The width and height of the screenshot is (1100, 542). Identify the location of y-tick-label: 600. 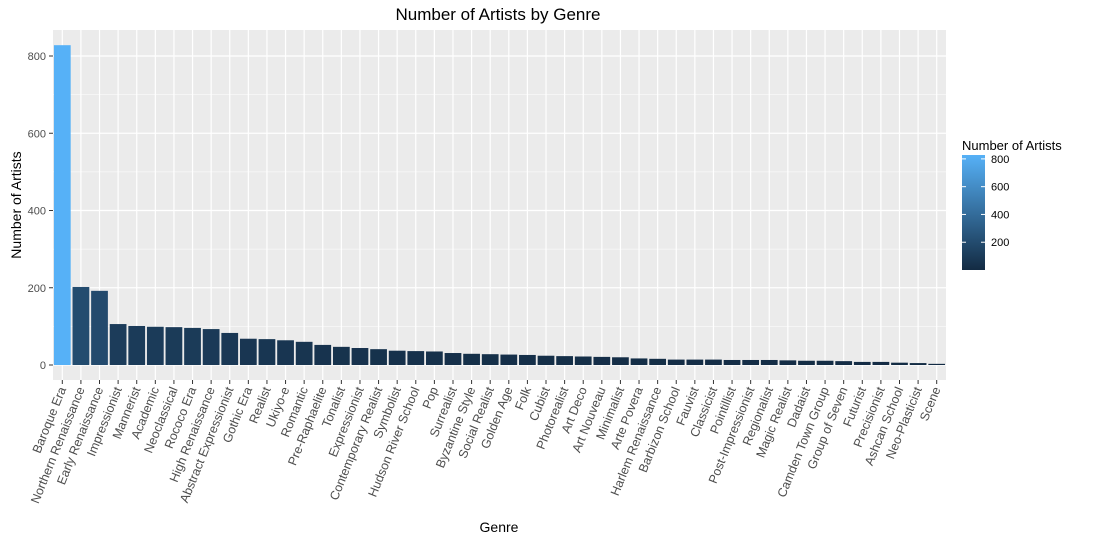
(37, 134).